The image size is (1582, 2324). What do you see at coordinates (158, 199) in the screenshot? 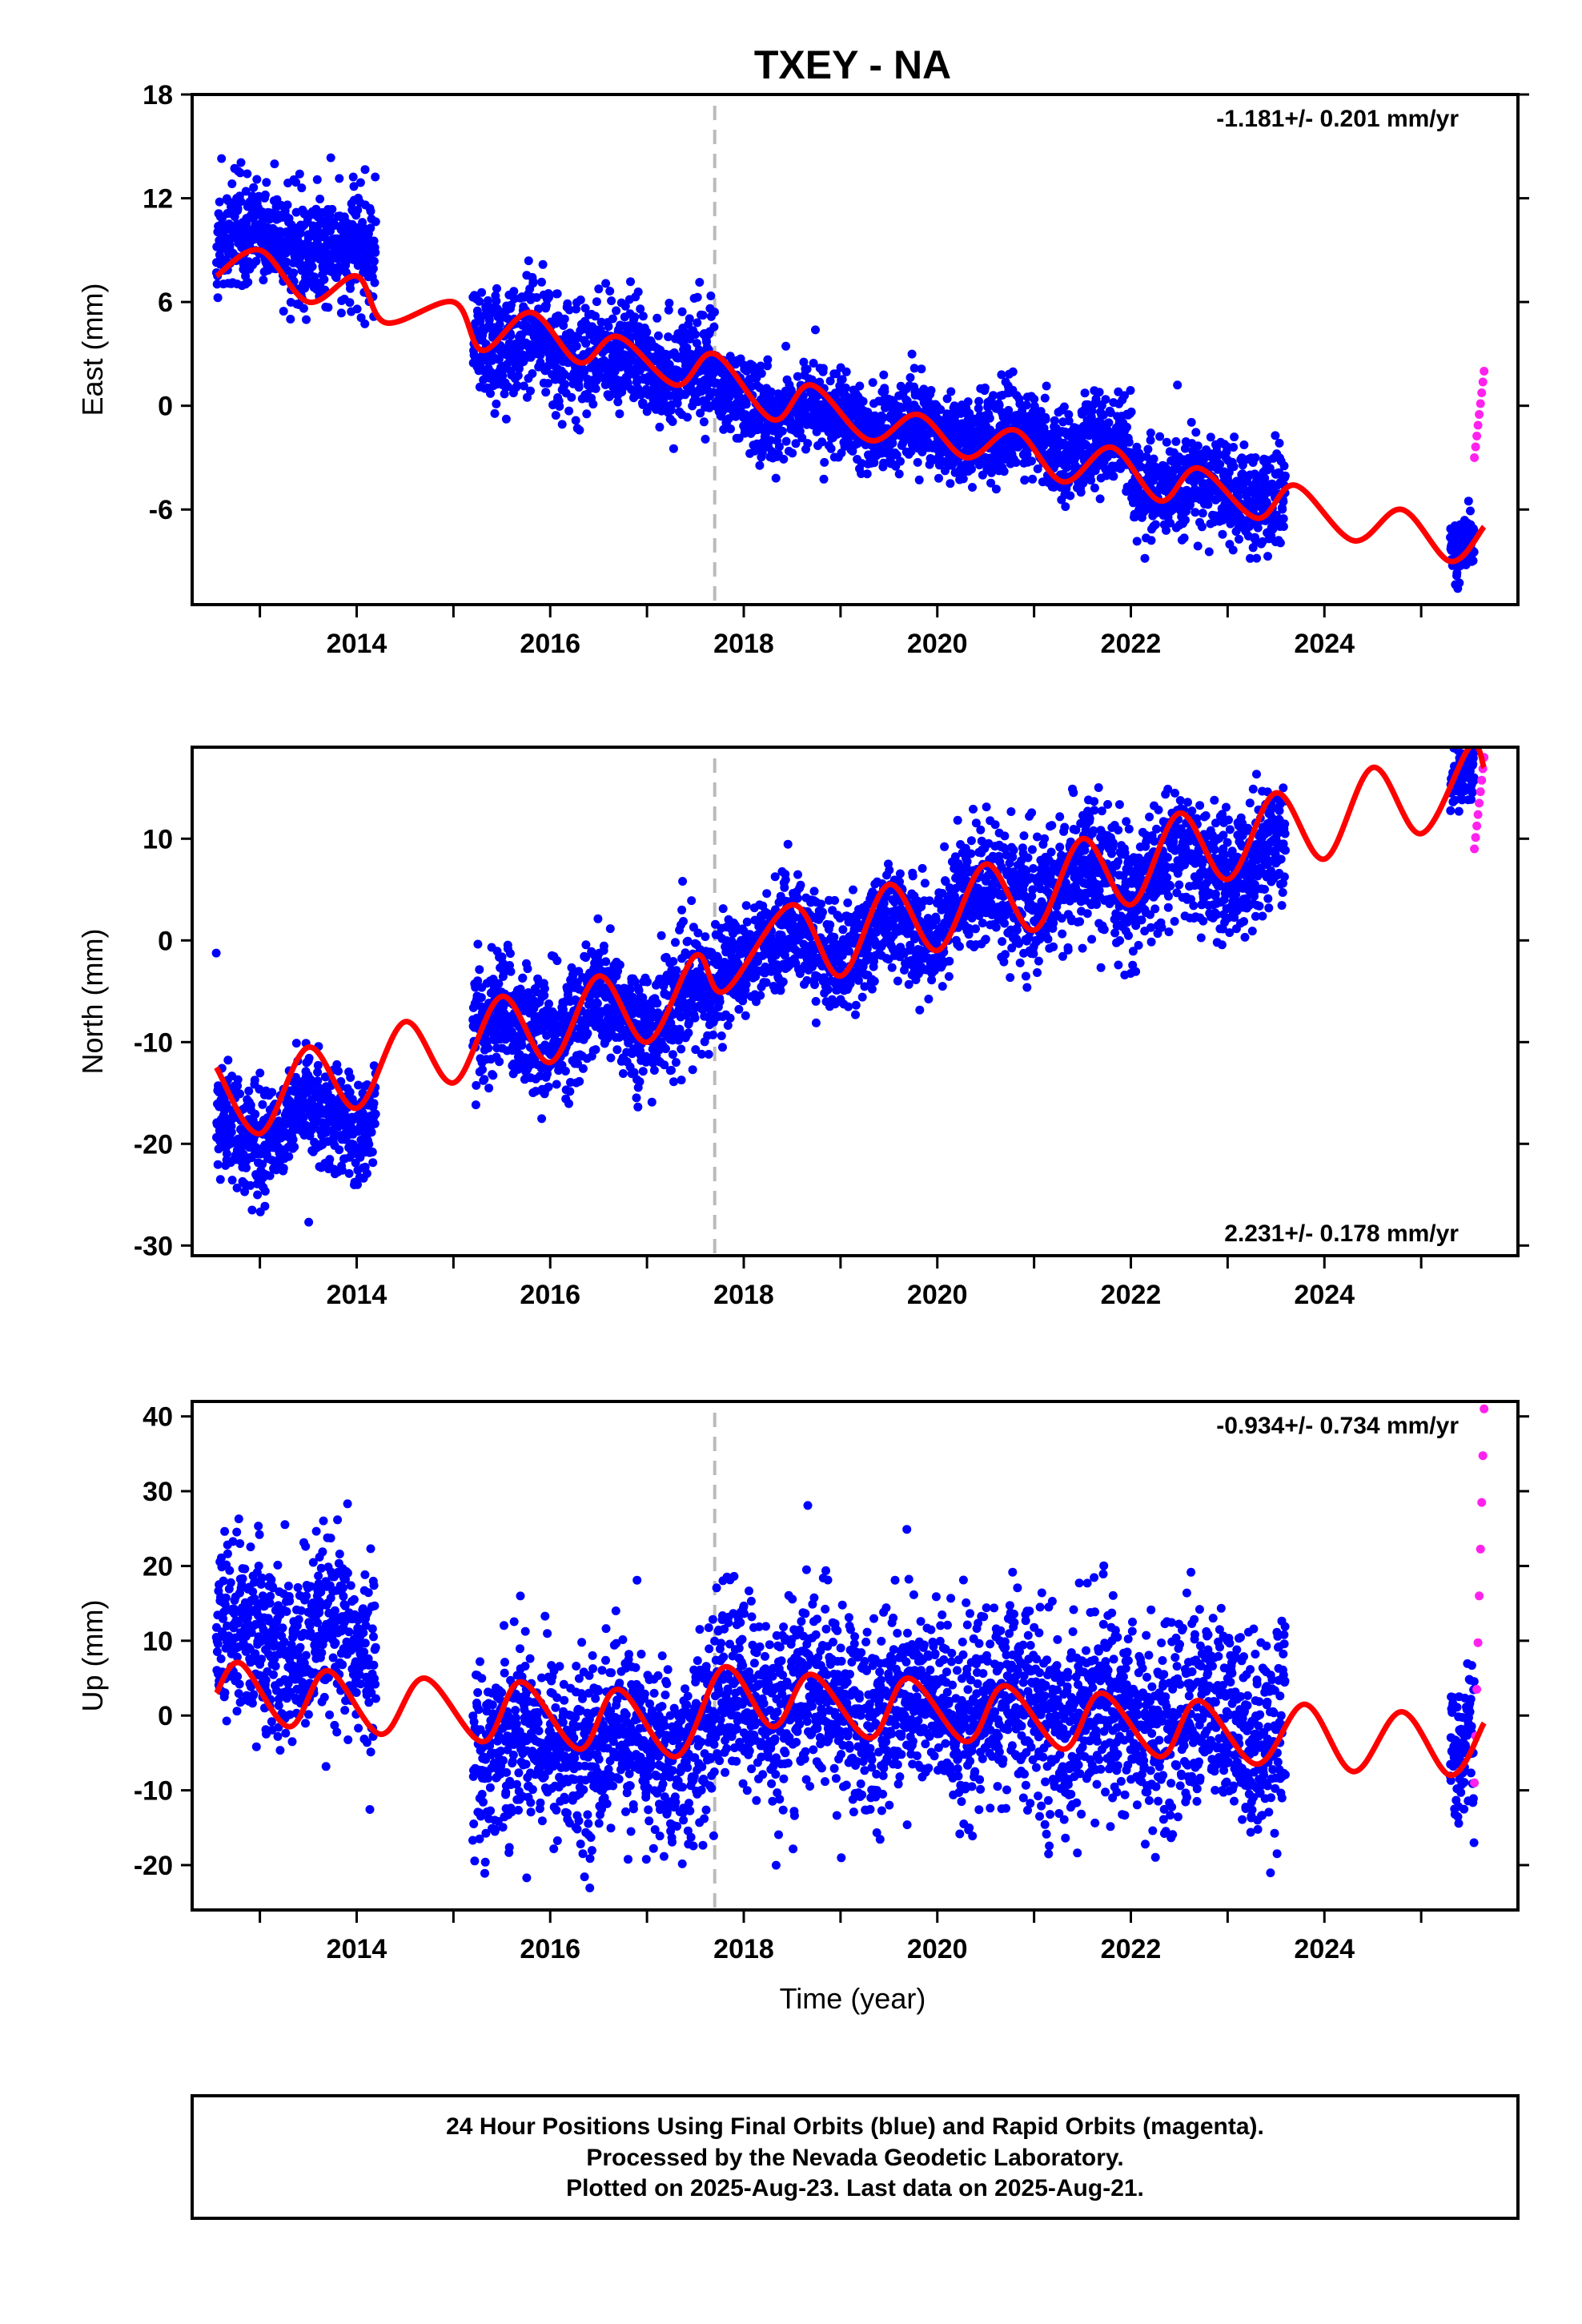
I see `y-tick-label: 12` at bounding box center [158, 199].